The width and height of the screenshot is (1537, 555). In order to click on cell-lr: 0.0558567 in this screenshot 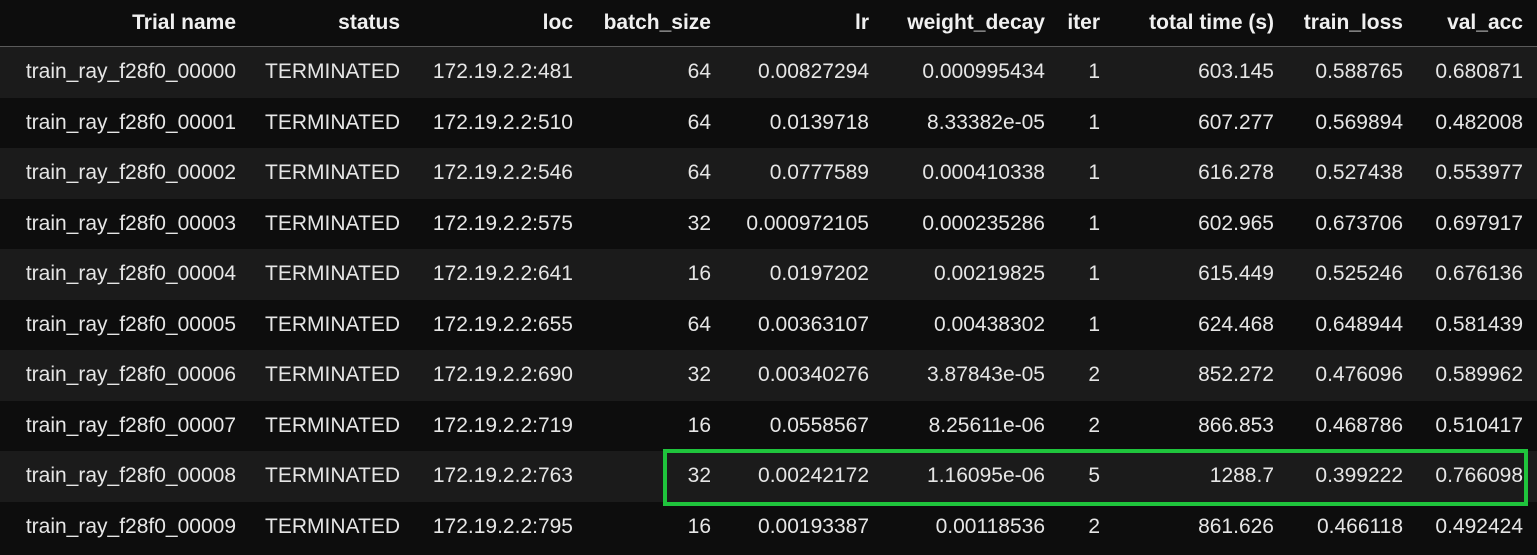, I will do `click(804, 425)`.